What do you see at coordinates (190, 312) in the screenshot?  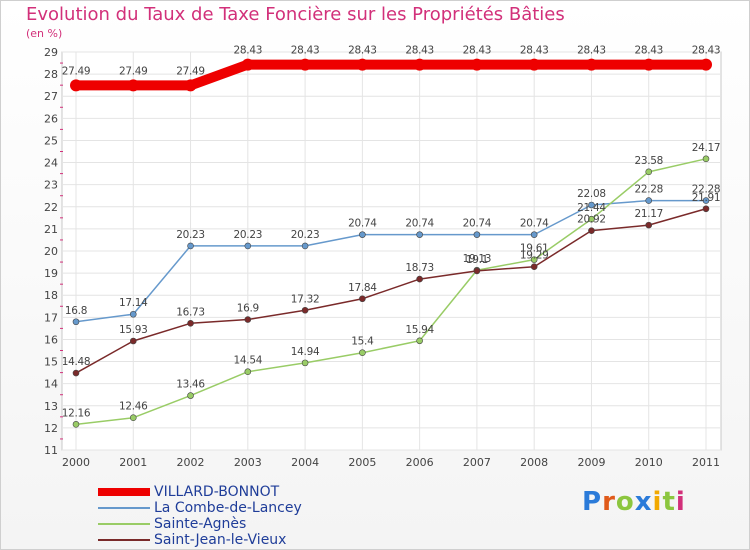 I see `data-label: 16.73` at bounding box center [190, 312].